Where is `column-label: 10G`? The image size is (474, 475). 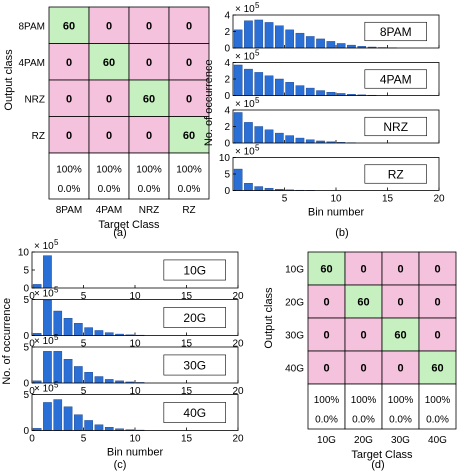 column-label: 10G is located at coordinates (326, 440).